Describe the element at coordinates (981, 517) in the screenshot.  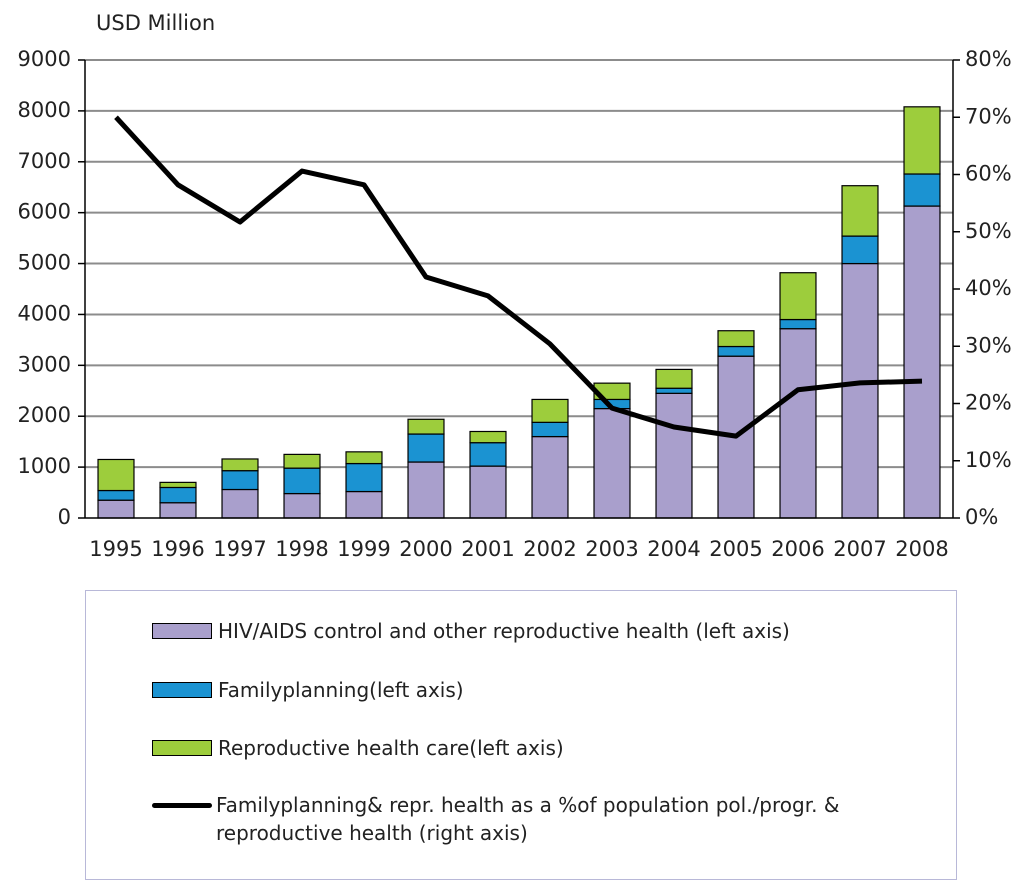
I see `y2-tick-label: 0%` at that location.